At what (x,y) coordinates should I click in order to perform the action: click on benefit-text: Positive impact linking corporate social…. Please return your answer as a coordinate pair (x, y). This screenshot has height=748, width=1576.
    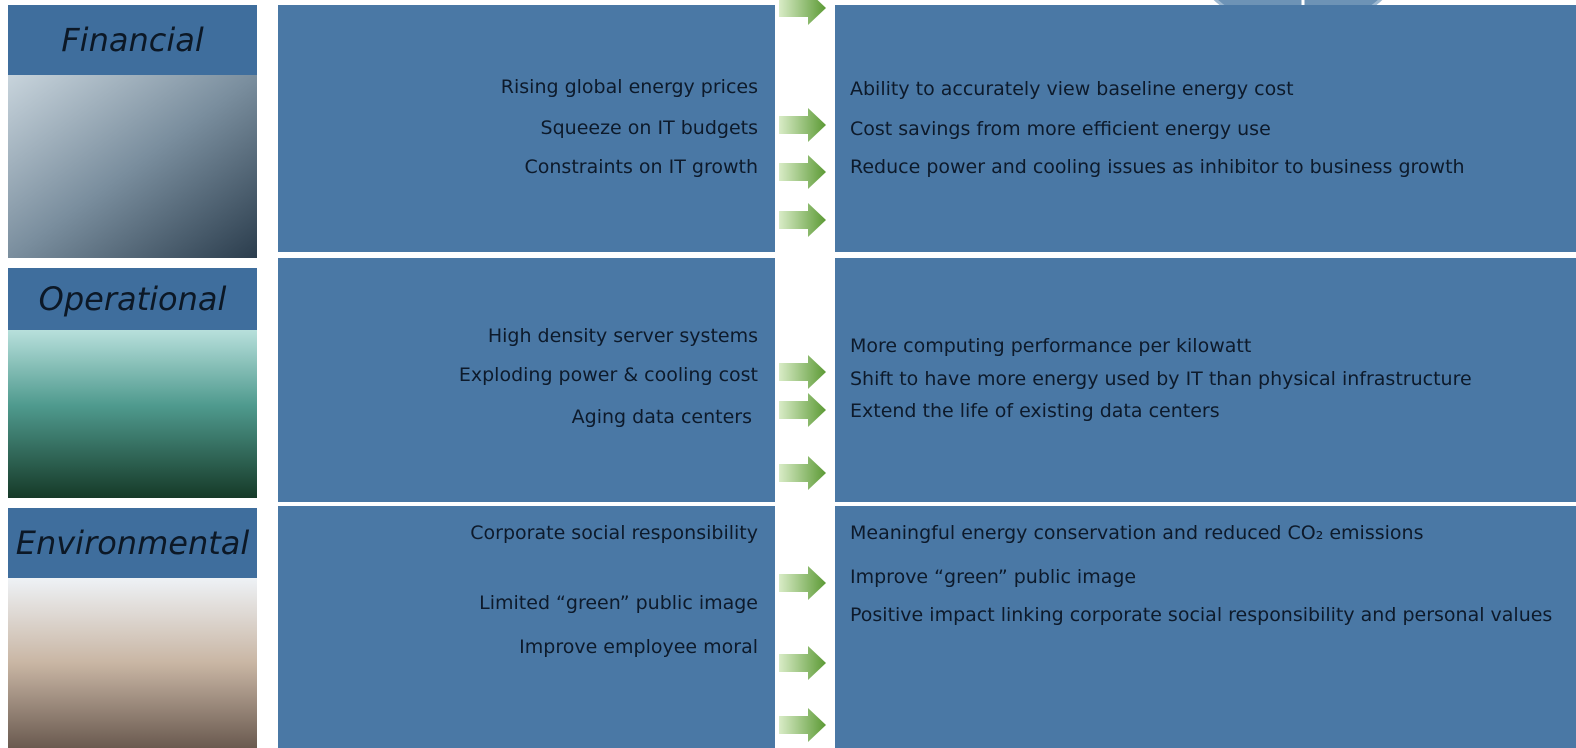
    Looking at the image, I should click on (1201, 615).